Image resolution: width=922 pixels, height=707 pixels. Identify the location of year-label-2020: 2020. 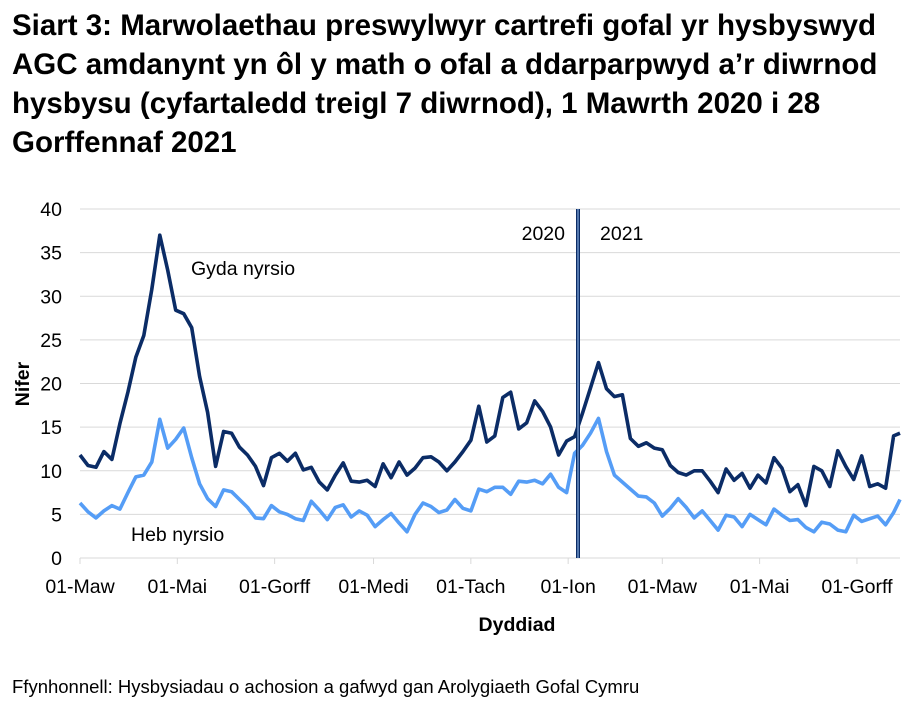
(544, 234).